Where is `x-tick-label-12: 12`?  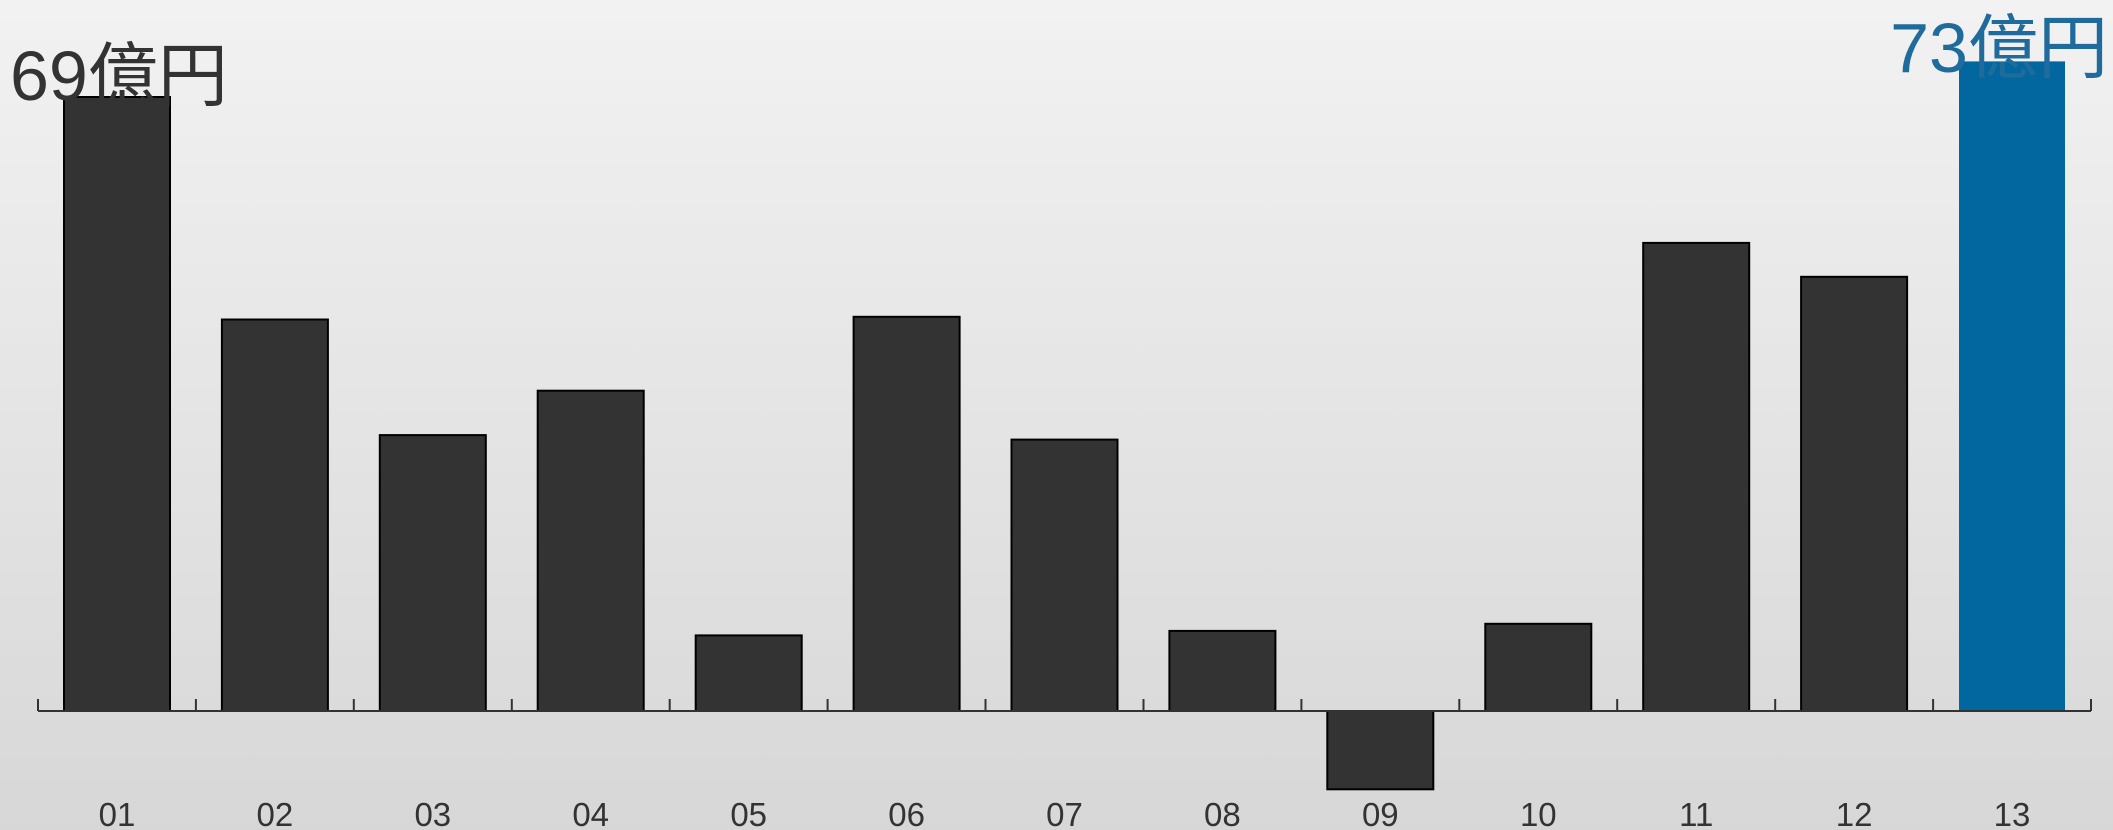 x-tick-label-12: 12 is located at coordinates (1854, 813).